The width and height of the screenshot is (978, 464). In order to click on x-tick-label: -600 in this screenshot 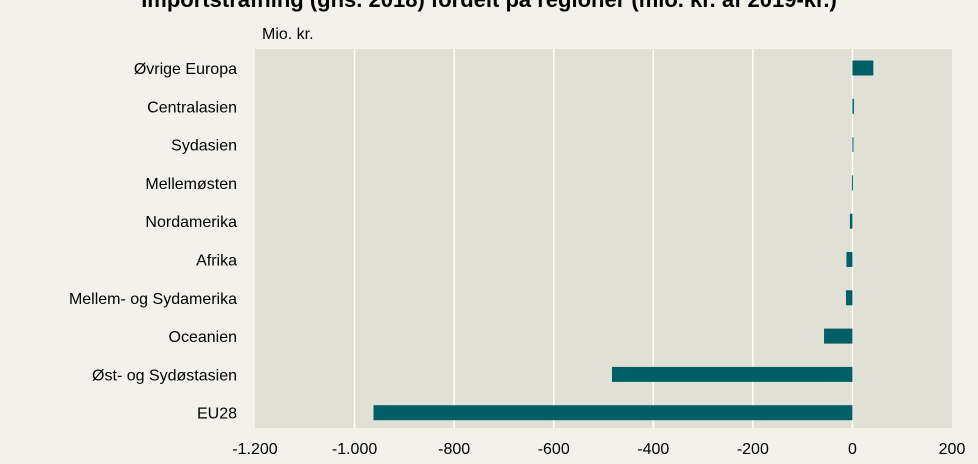, I will do `click(554, 449)`.